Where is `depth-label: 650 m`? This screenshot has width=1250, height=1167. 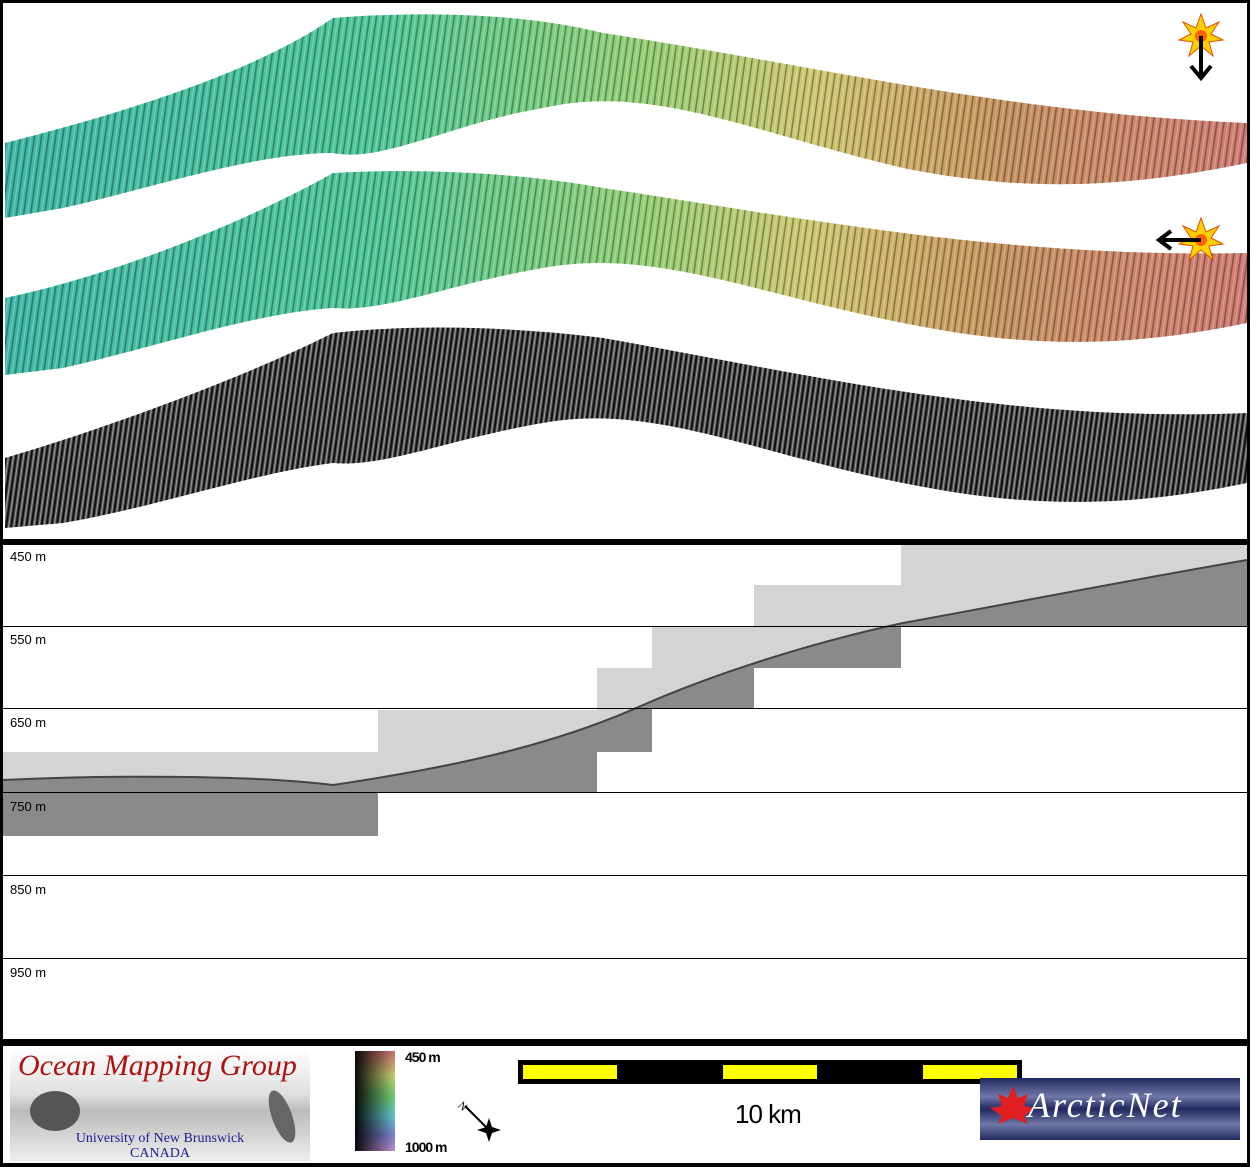
depth-label: 650 m is located at coordinates (28, 722).